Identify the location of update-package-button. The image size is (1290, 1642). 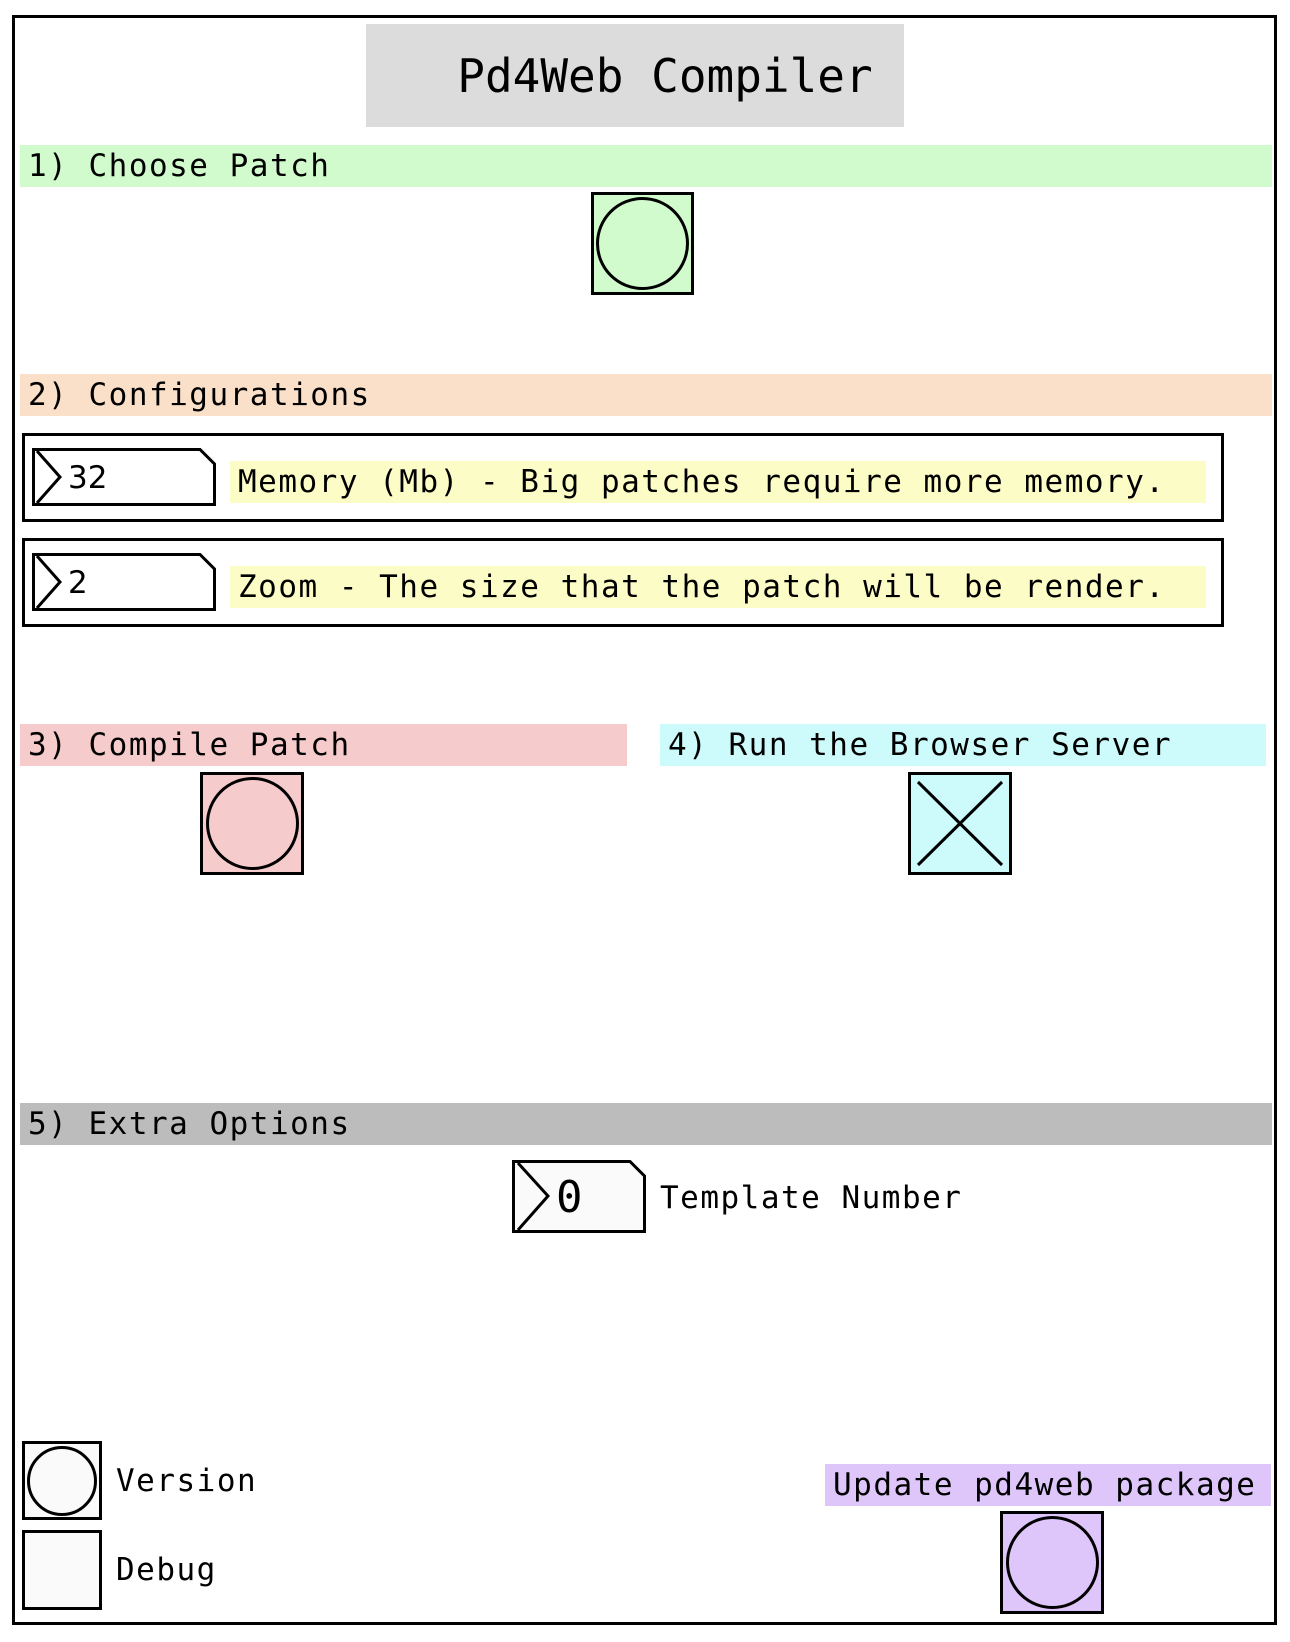
(1052, 1562).